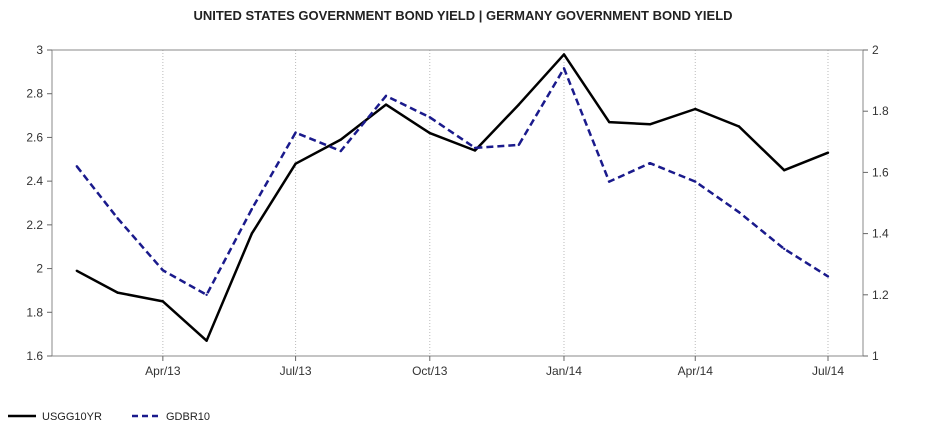 The height and width of the screenshot is (437, 927). What do you see at coordinates (880, 234) in the screenshot?
I see `right-tick-label: 1.4` at bounding box center [880, 234].